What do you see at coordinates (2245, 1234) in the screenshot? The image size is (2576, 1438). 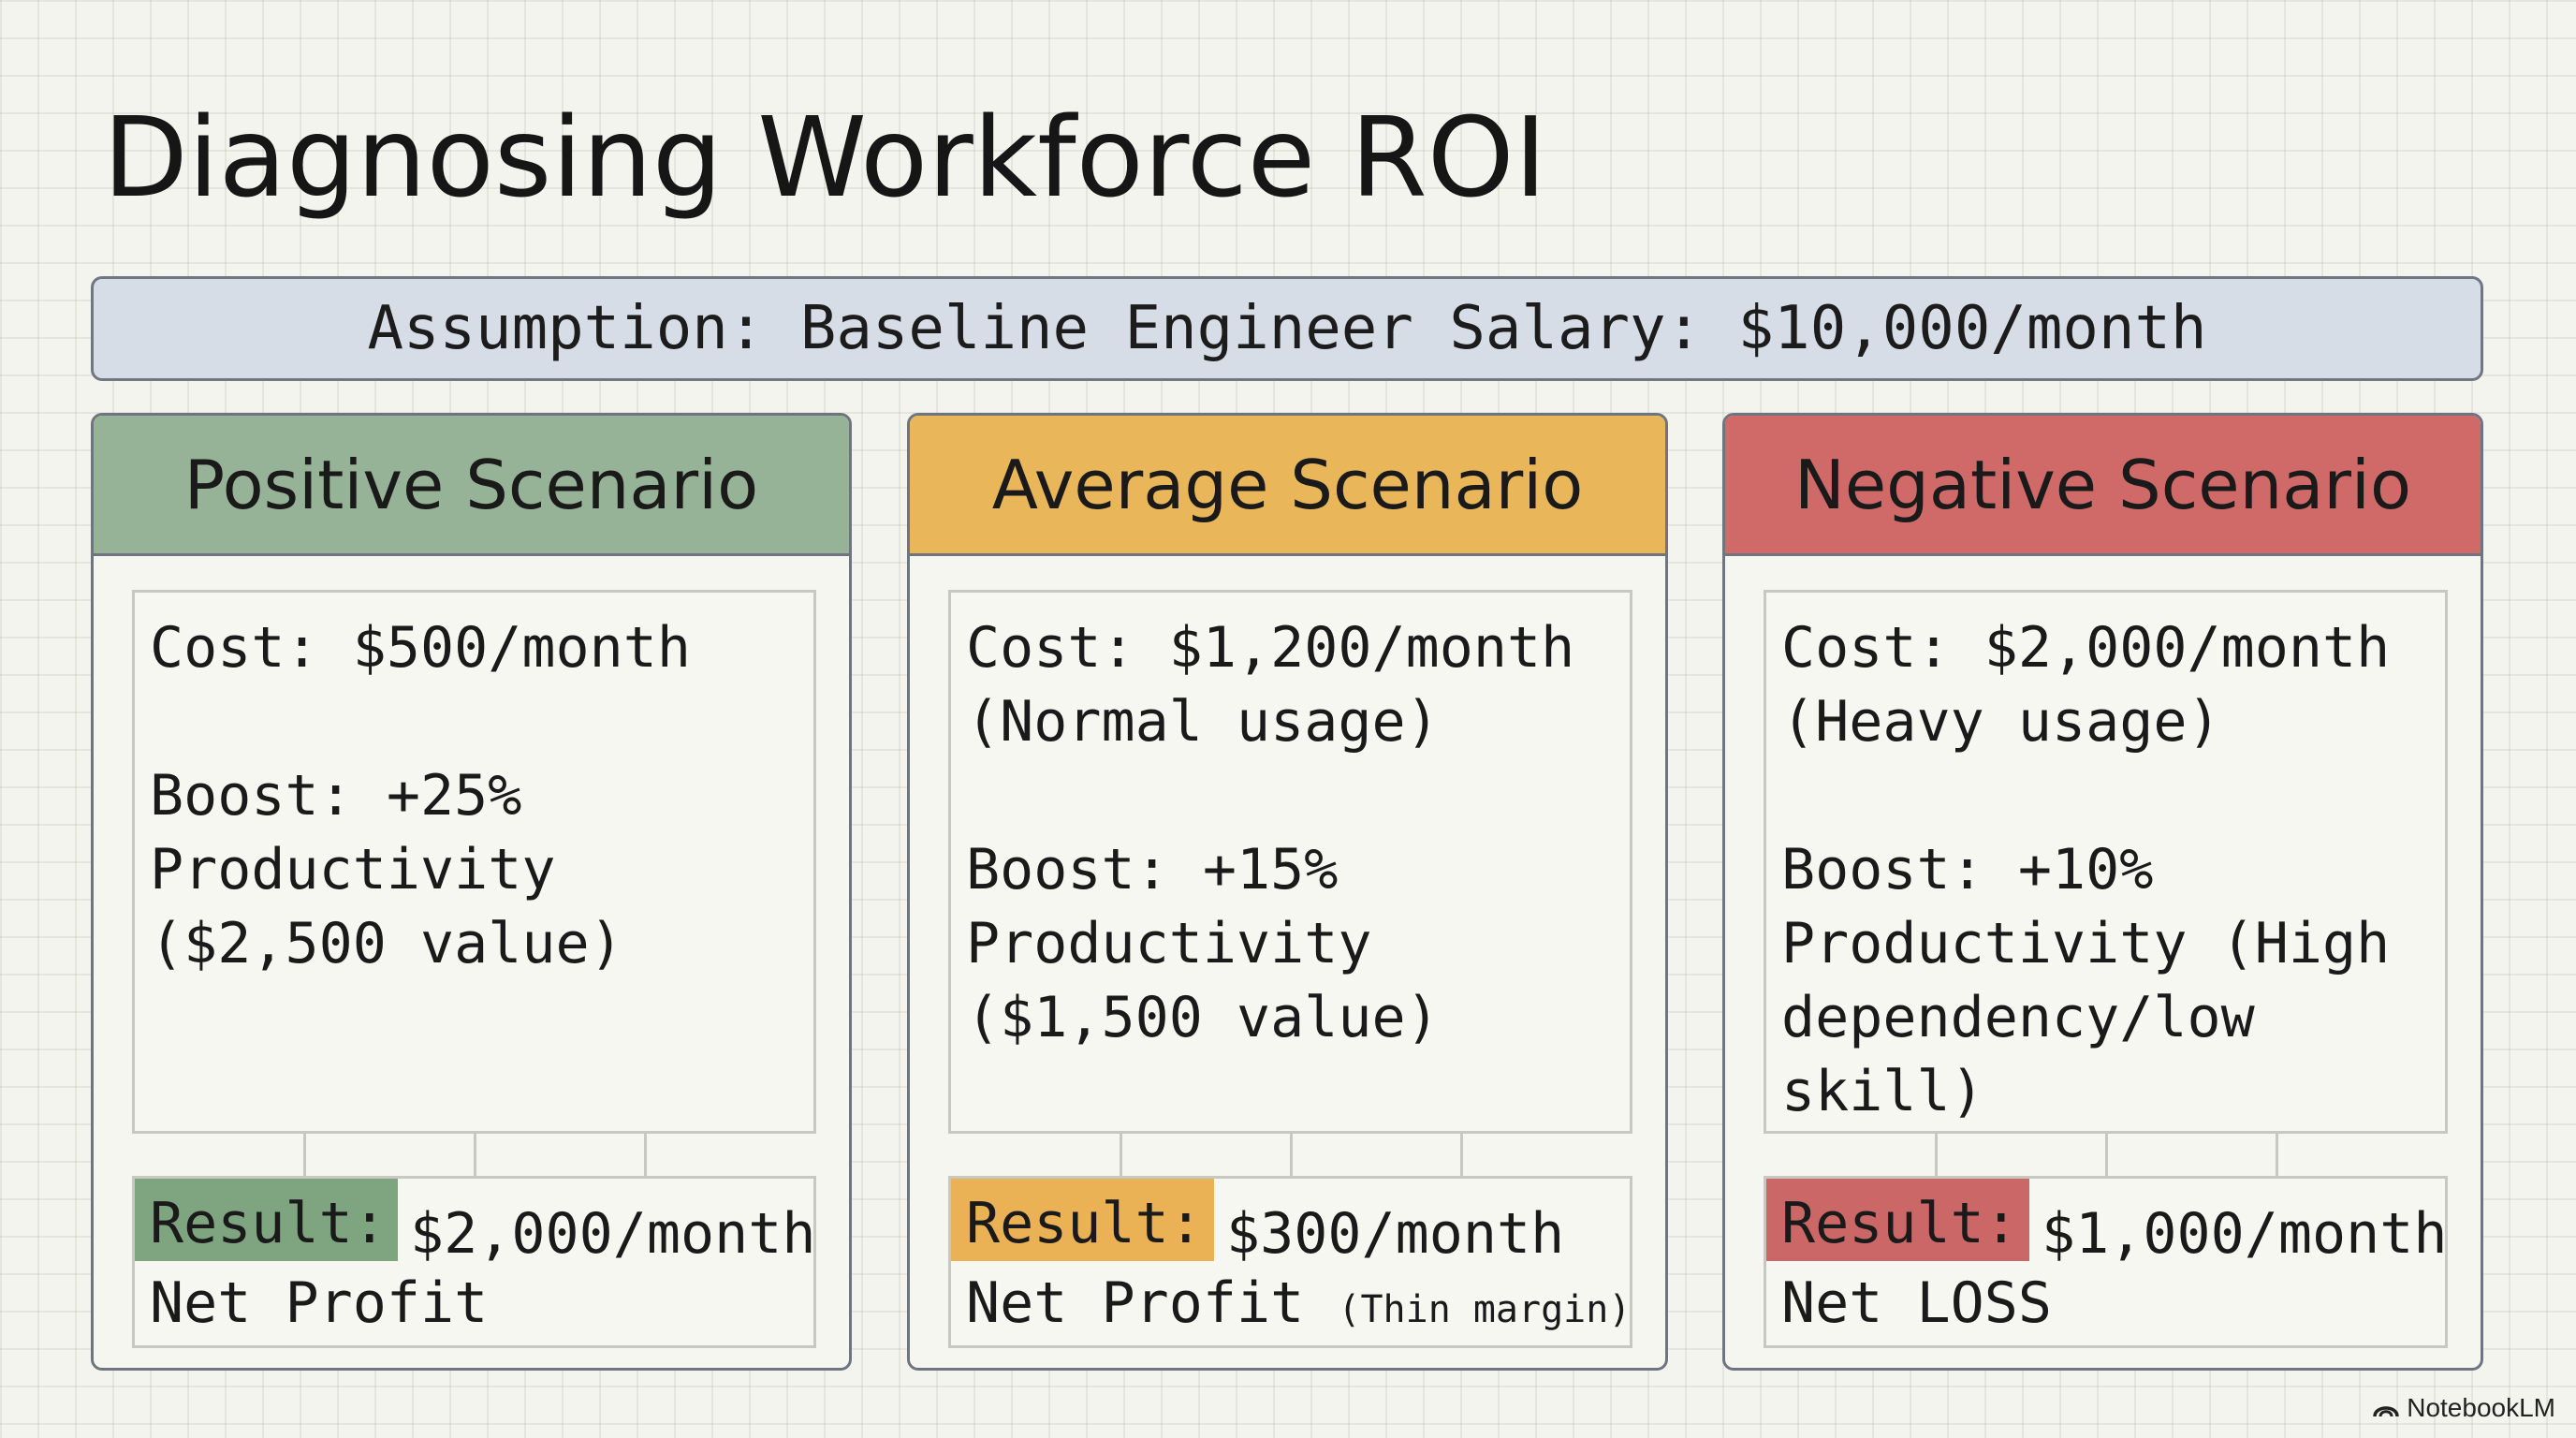 I see `result-value: $1,000/month` at bounding box center [2245, 1234].